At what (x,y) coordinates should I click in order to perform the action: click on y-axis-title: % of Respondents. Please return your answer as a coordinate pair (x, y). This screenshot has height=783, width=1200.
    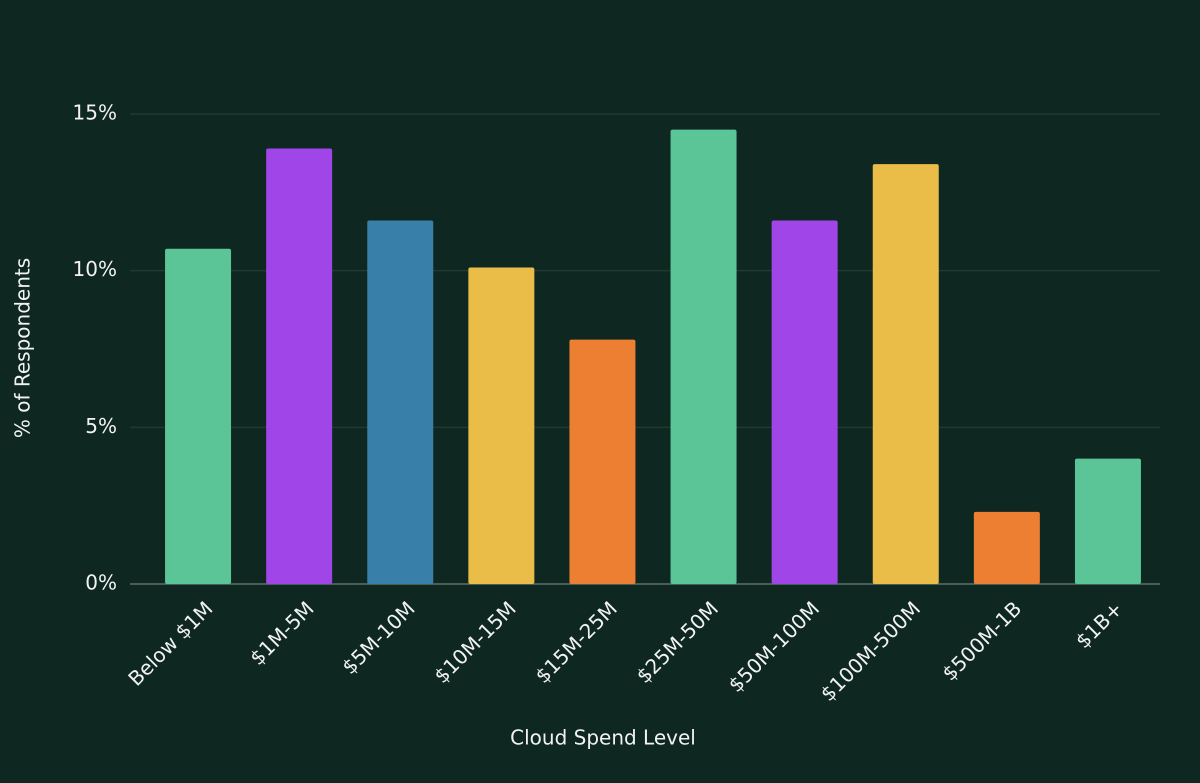
    Looking at the image, I should click on (23, 348).